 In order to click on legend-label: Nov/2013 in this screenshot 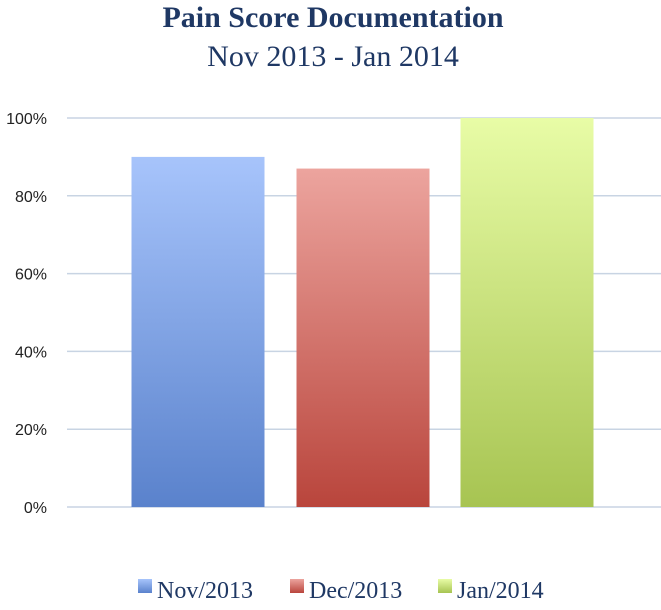, I will do `click(205, 591)`.